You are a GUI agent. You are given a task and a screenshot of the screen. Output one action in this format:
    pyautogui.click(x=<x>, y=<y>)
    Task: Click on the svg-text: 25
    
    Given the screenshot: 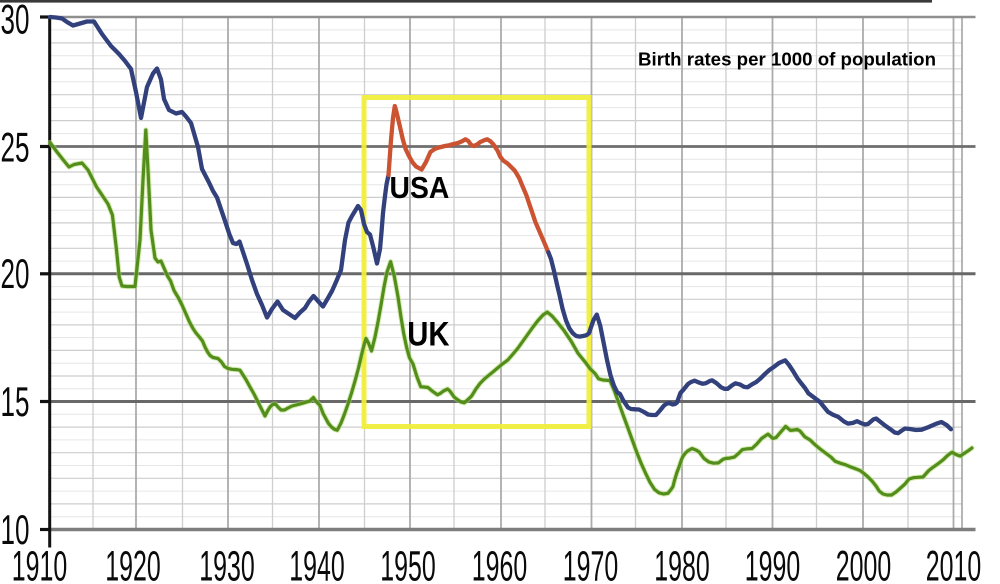 What is the action you would take?
    pyautogui.click(x=15, y=147)
    